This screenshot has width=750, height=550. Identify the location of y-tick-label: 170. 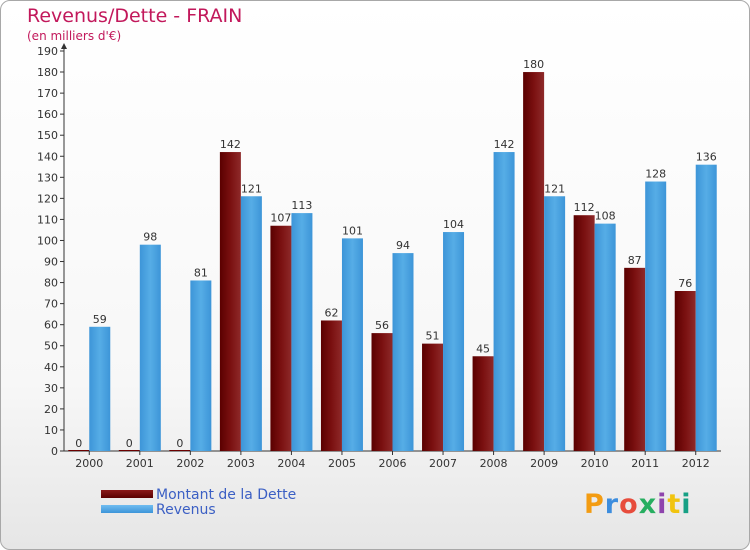
(47, 93).